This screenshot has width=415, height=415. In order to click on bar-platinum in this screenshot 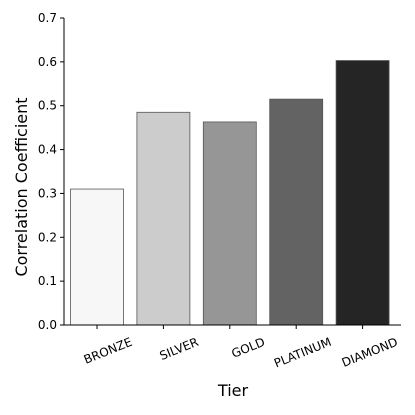, I will do `click(296, 212)`.